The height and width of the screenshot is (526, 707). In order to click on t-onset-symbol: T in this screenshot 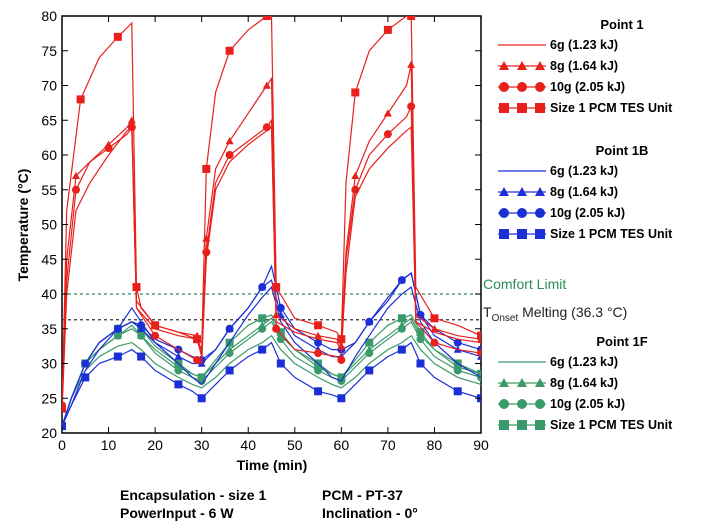, I will do `click(487, 312)`.